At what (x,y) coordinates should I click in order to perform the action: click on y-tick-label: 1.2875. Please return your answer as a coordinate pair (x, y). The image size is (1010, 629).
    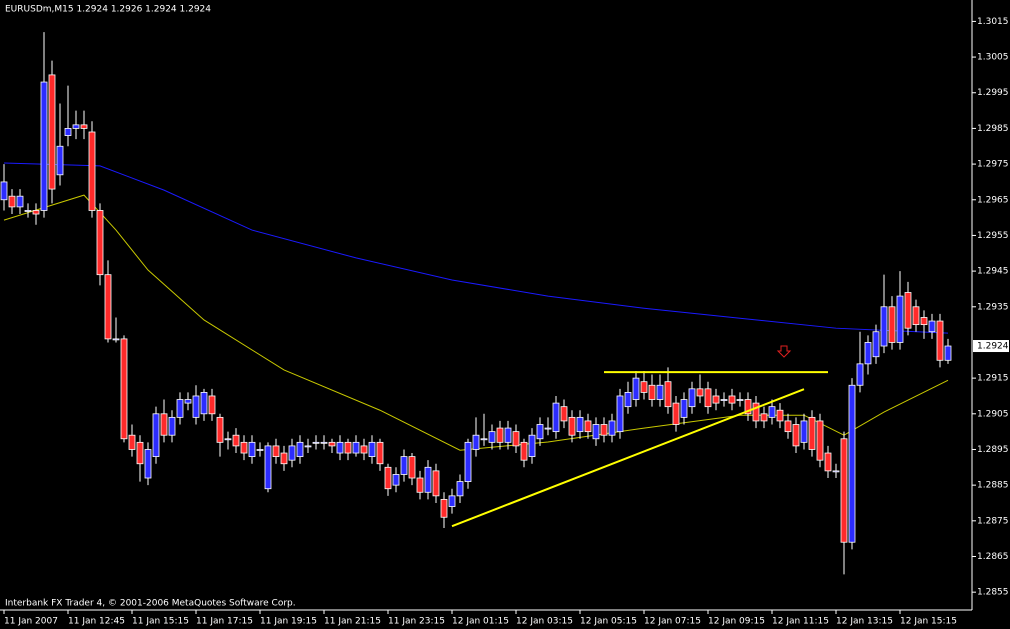
    Looking at the image, I should click on (993, 521).